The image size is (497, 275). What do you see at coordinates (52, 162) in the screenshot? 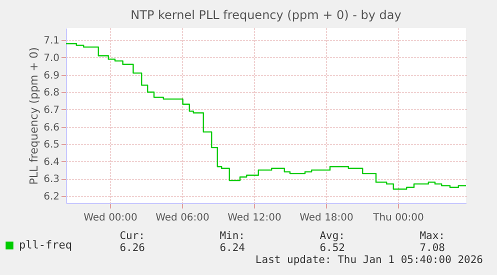
I see `y-tick-label: 6.4` at bounding box center [52, 162].